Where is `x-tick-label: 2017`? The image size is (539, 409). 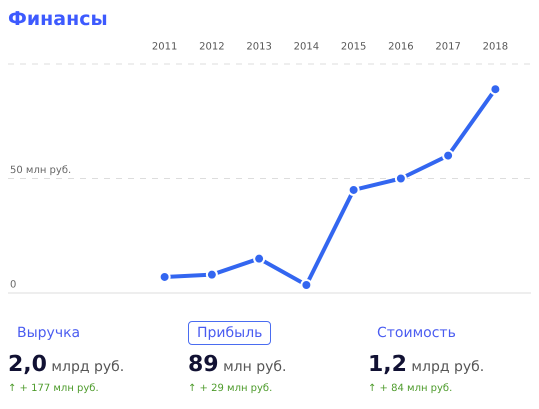 x-tick-label: 2017 is located at coordinates (448, 47).